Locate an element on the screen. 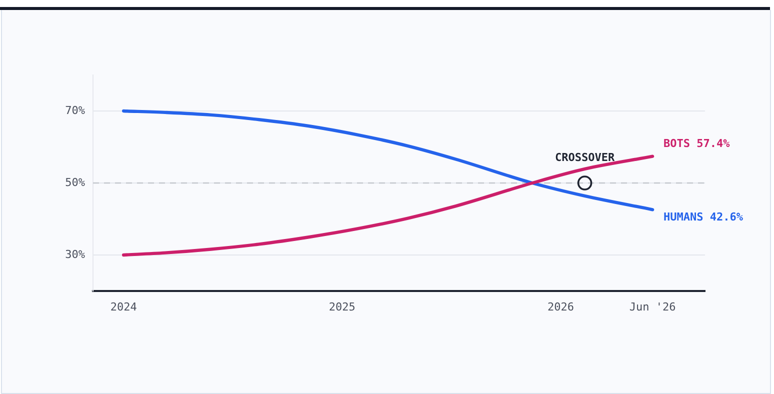 Image resolution: width=774 pixels, height=394 pixels. y-tick-label: 70% is located at coordinates (75, 110).